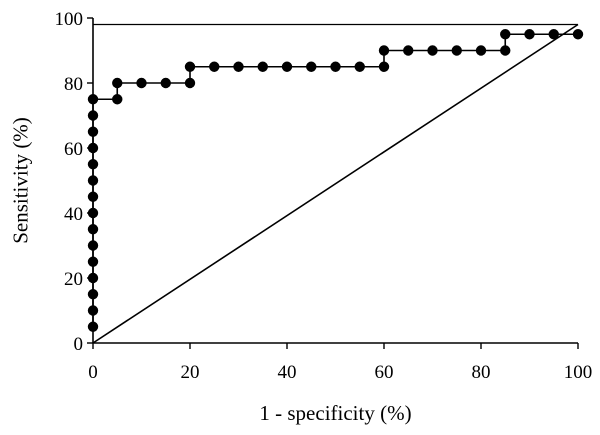 Image resolution: width=600 pixels, height=435 pixels. Describe the element at coordinates (287, 372) in the screenshot. I see `x-tick-label: 40` at that location.